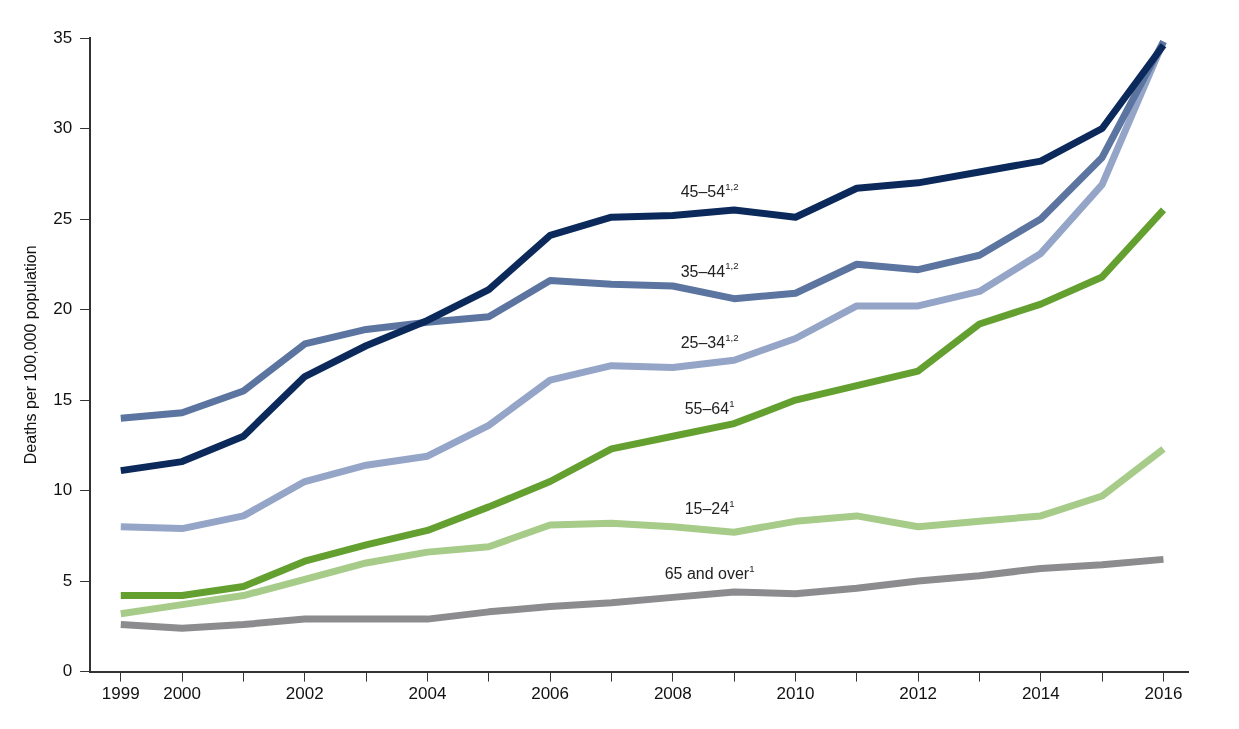 The width and height of the screenshot is (1239, 729). What do you see at coordinates (63, 490) in the screenshot?
I see `y-tick-label: 10` at bounding box center [63, 490].